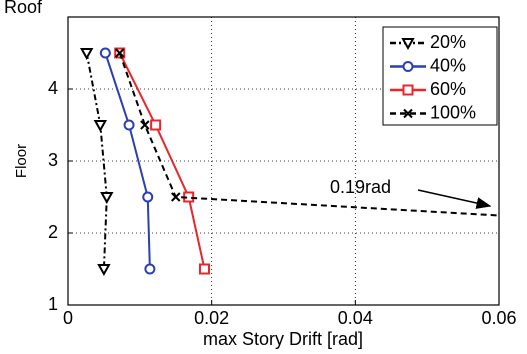 Image resolution: width=527 pixels, height=354 pixels. I want to click on annotation: 0.19rad, so click(360, 187).